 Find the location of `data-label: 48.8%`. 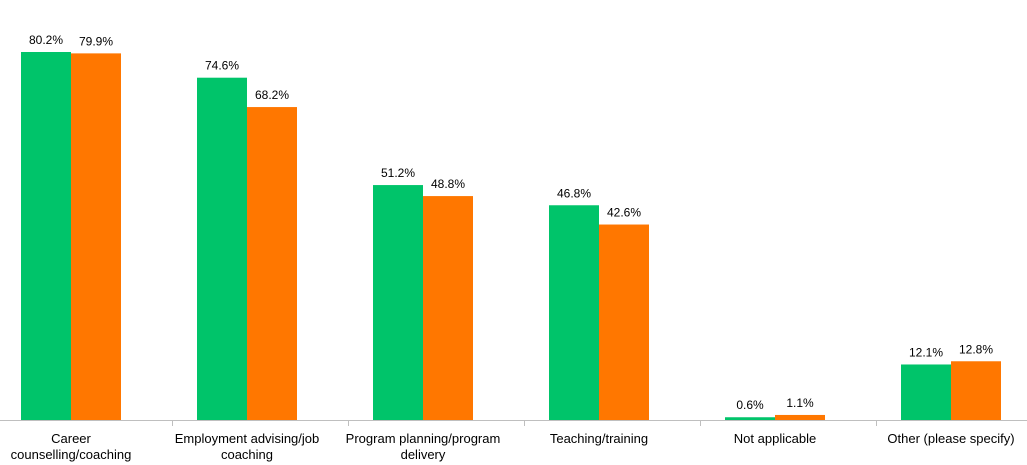

data-label: 48.8% is located at coordinates (448, 184).